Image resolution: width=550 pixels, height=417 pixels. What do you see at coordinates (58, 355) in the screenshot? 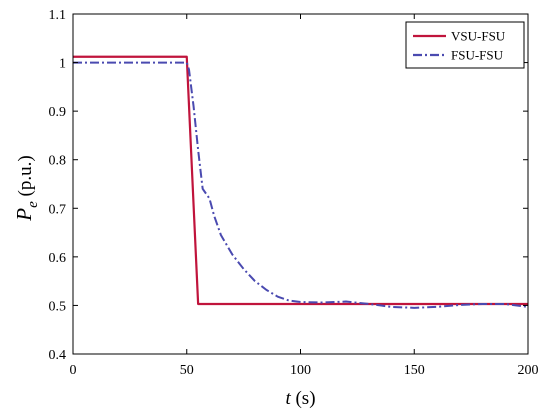
I see `y-tick-label: 0.4` at bounding box center [58, 355].